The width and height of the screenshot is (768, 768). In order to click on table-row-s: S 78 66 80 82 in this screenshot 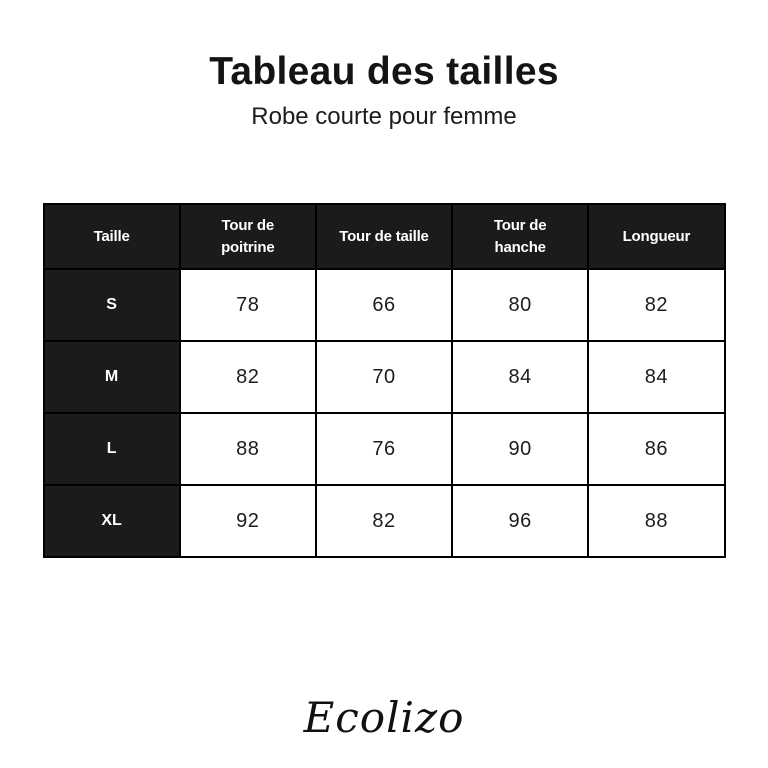, I will do `click(384, 305)`.